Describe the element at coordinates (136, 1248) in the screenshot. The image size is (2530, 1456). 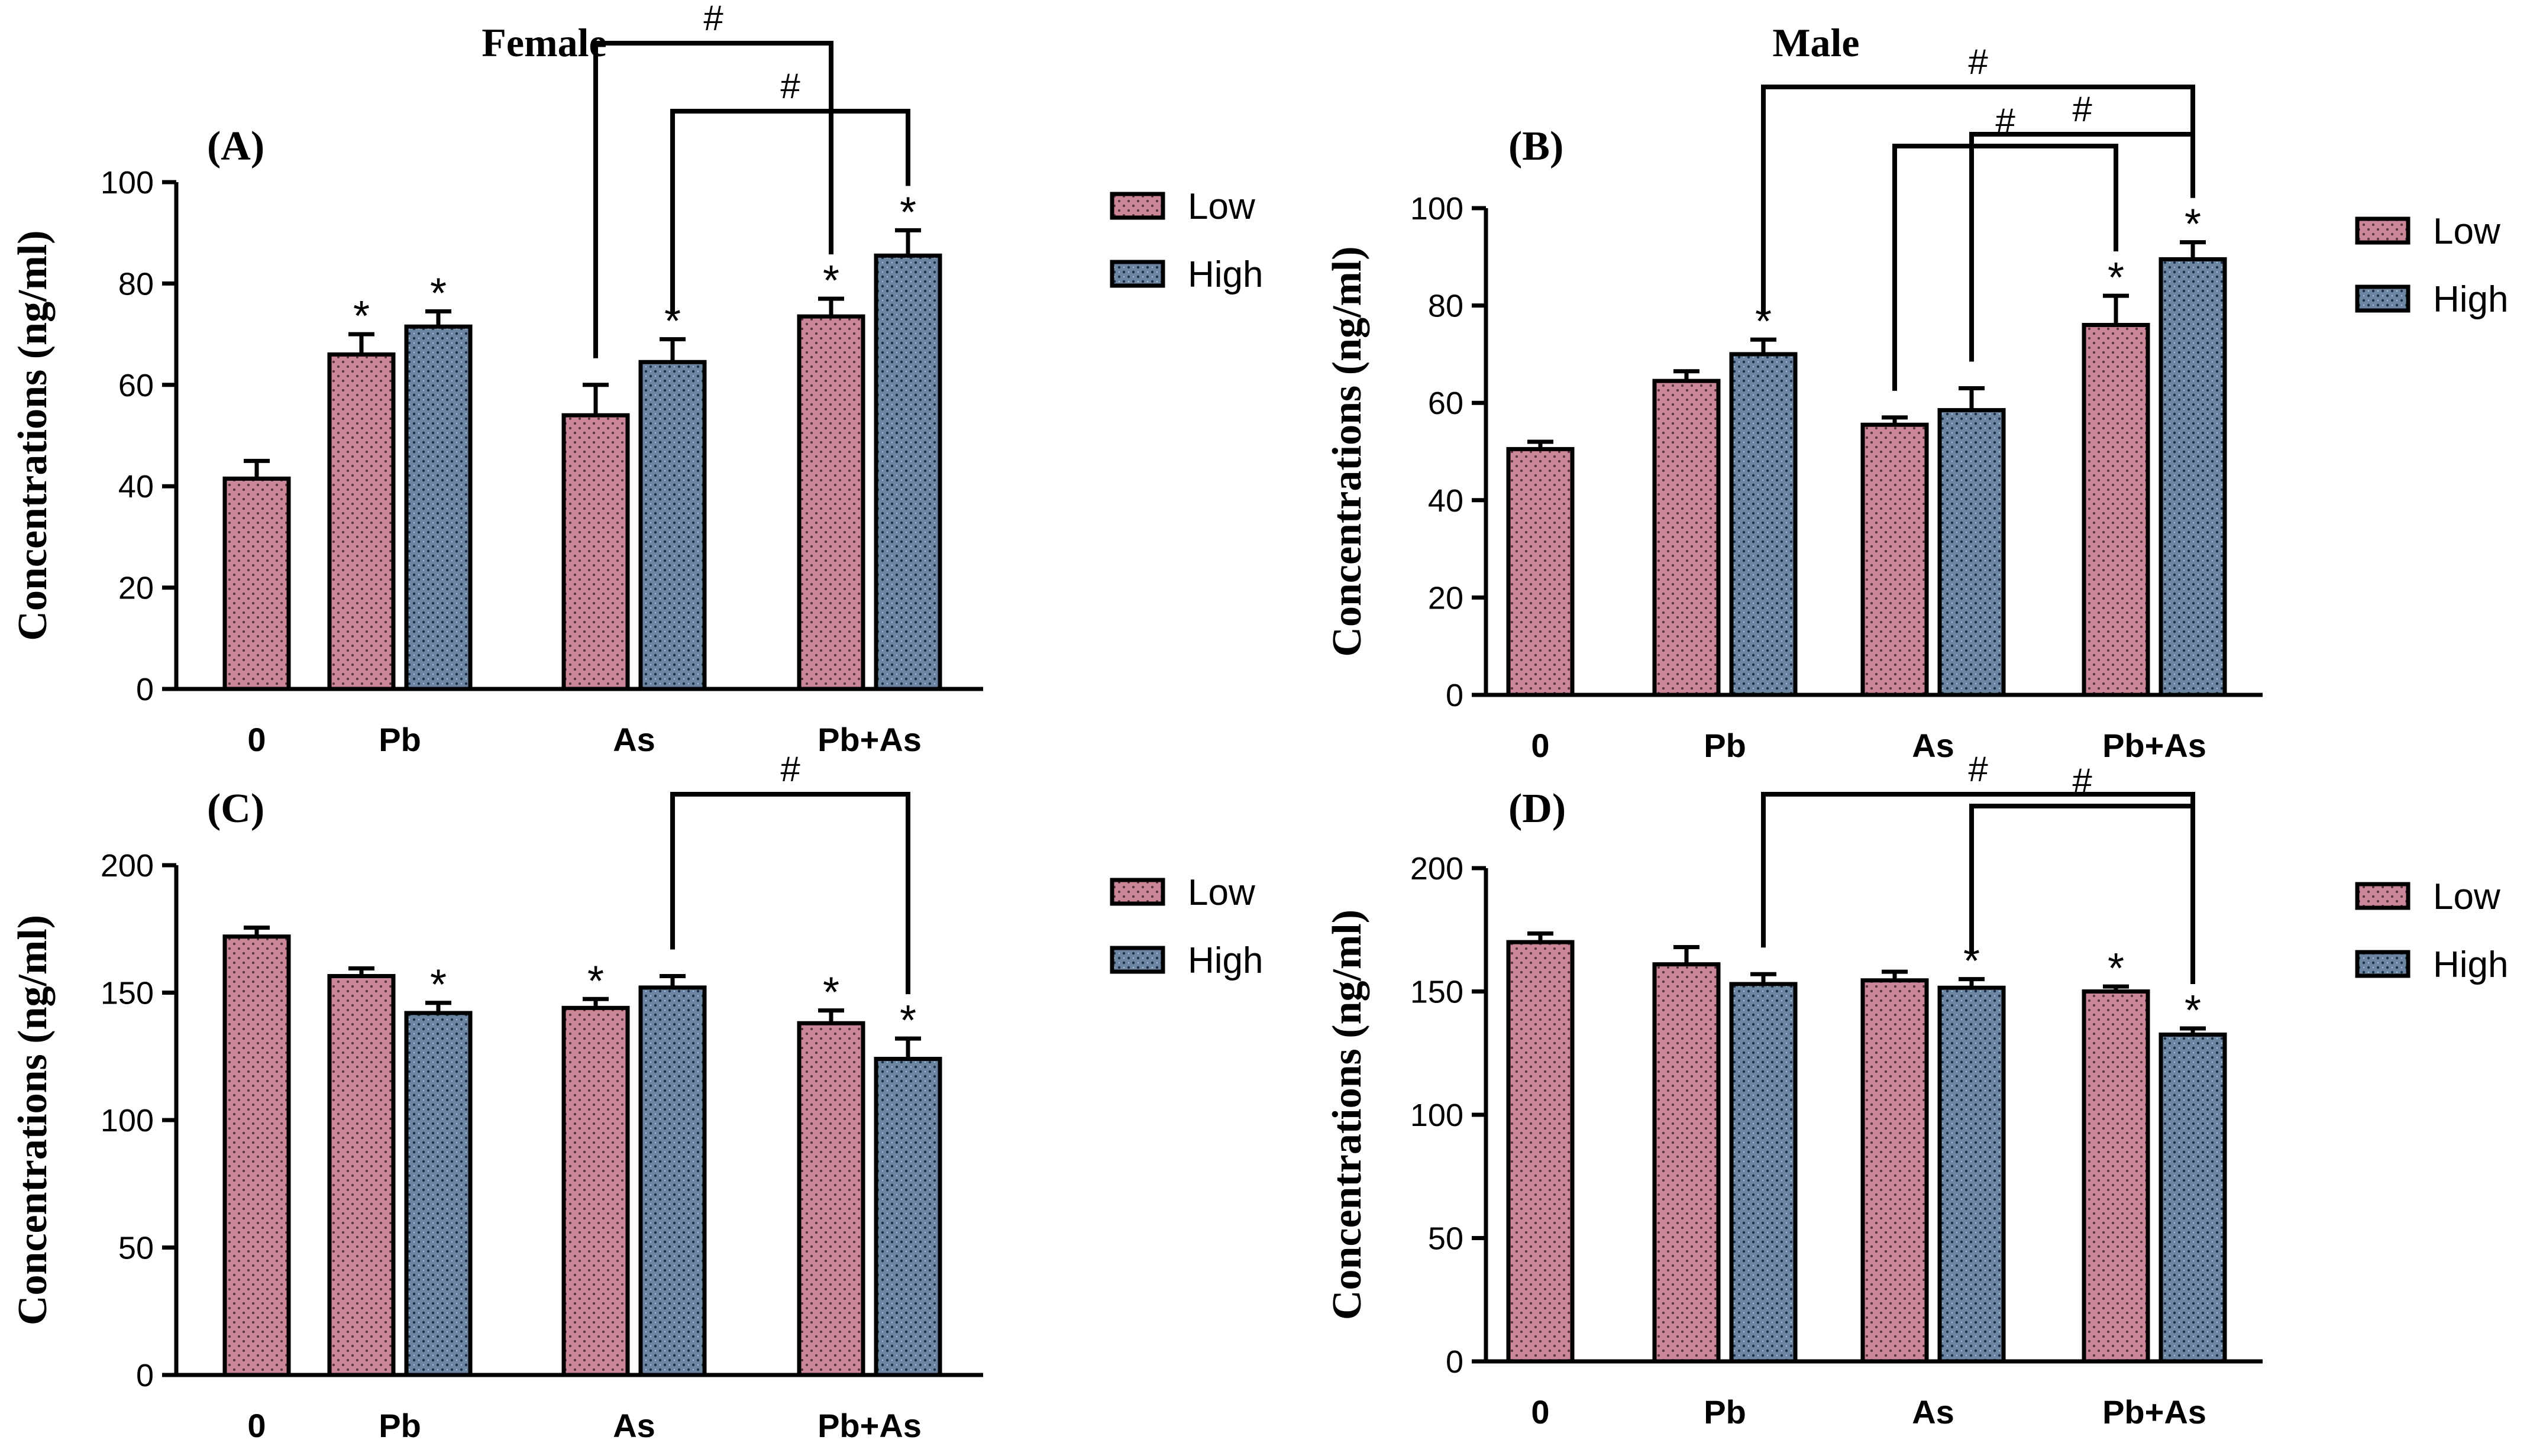
I see `y-tick-label: 50` at that location.